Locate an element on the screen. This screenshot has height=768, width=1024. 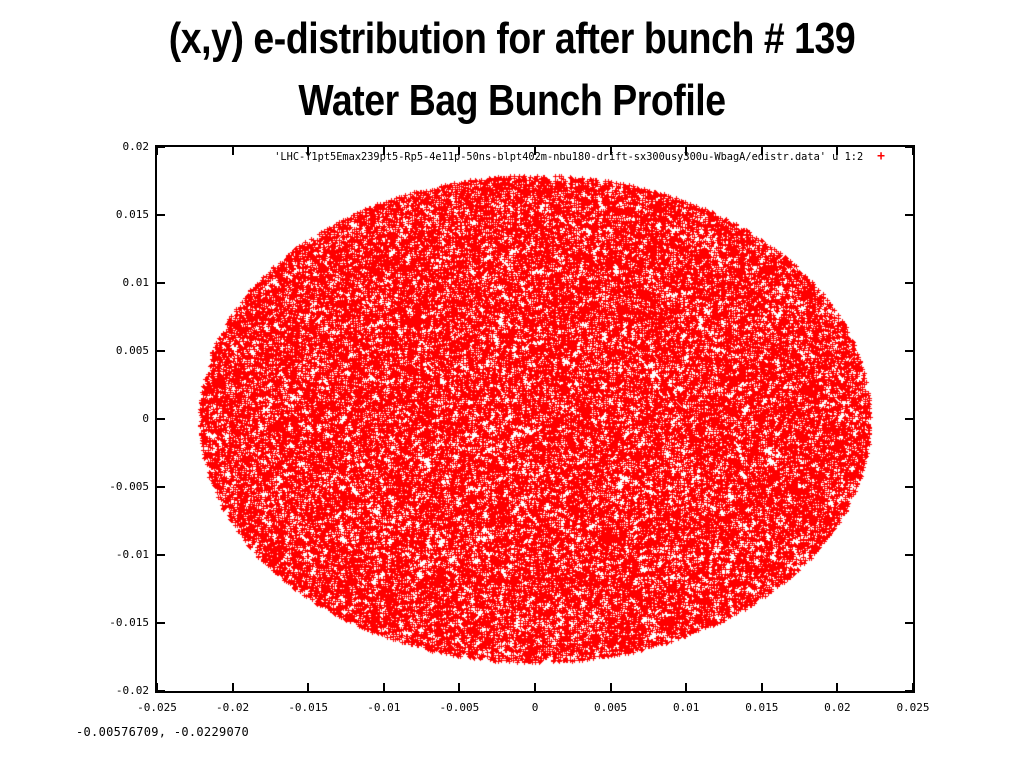
y-tick-label: 0 is located at coordinates (145, 418).